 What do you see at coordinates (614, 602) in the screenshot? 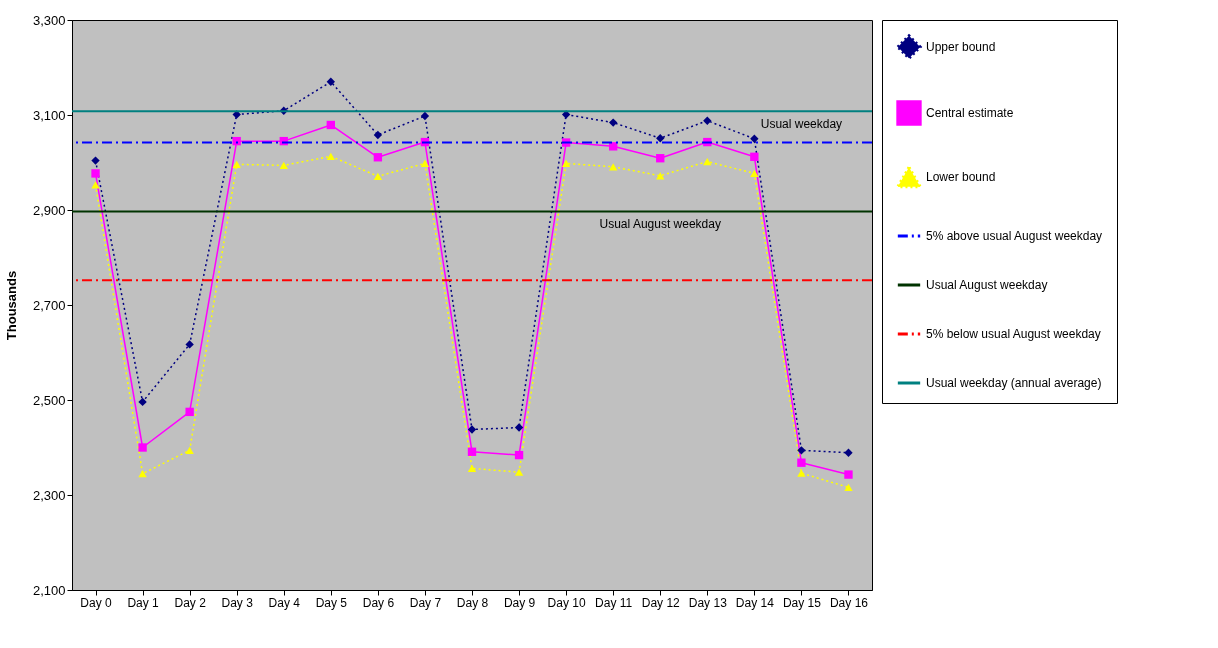
I see `x-tick-label: Day 11` at bounding box center [614, 602].